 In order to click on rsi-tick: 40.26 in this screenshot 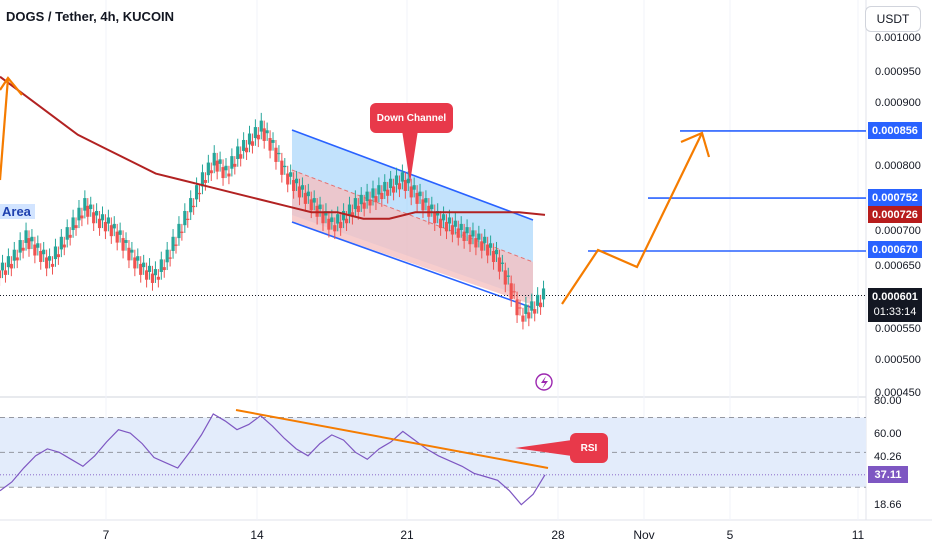, I will do `click(888, 457)`.